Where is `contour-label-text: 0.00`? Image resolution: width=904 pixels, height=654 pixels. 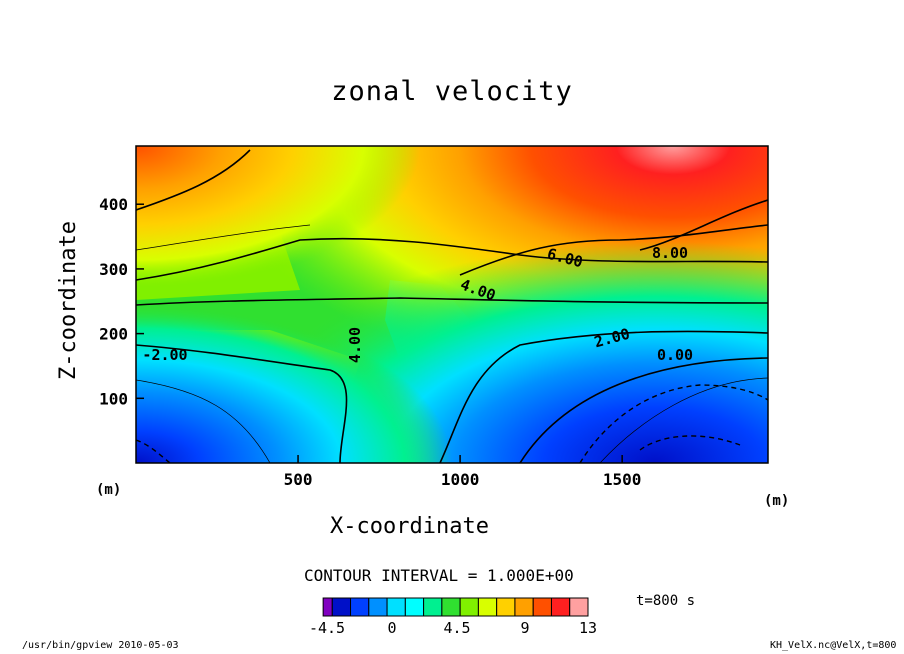 contour-label-text: 0.00 is located at coordinates (675, 355).